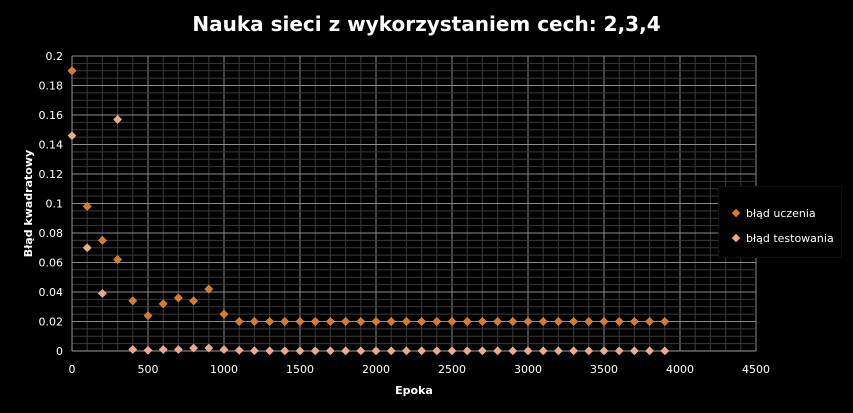 This screenshot has width=853, height=413. What do you see at coordinates (59, 351) in the screenshot?
I see `y-tick-label: 0` at bounding box center [59, 351].